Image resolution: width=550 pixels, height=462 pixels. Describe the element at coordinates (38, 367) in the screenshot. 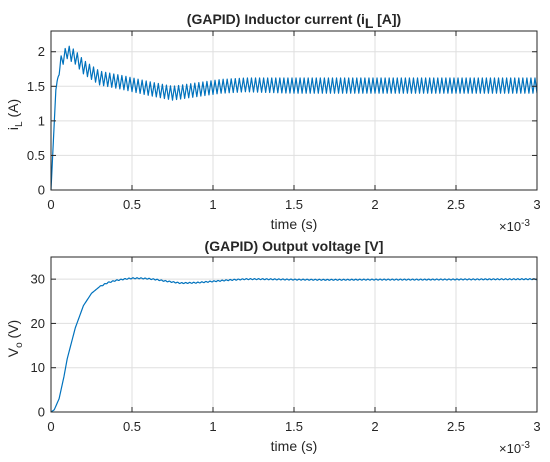

I see `y-tick-label: 10` at that location.